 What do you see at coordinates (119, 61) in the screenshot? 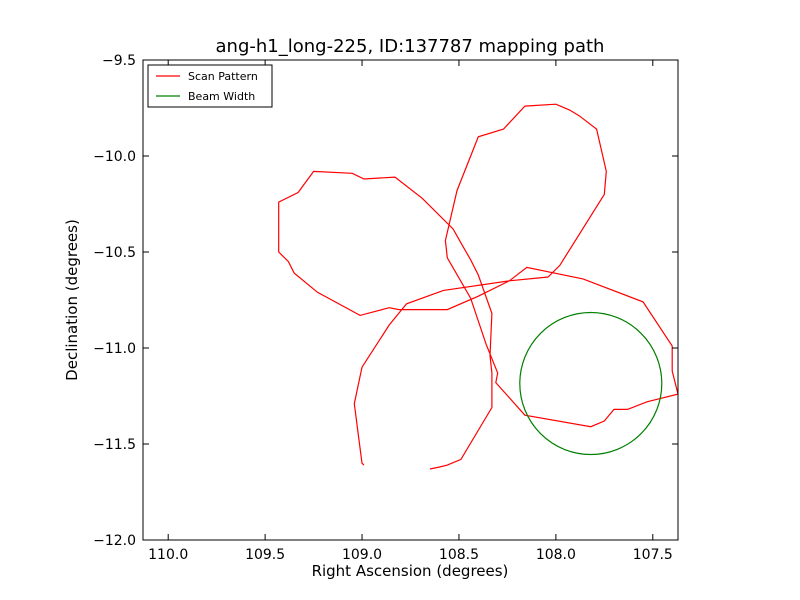
I see `y-tick-label: −9.5` at bounding box center [119, 61].